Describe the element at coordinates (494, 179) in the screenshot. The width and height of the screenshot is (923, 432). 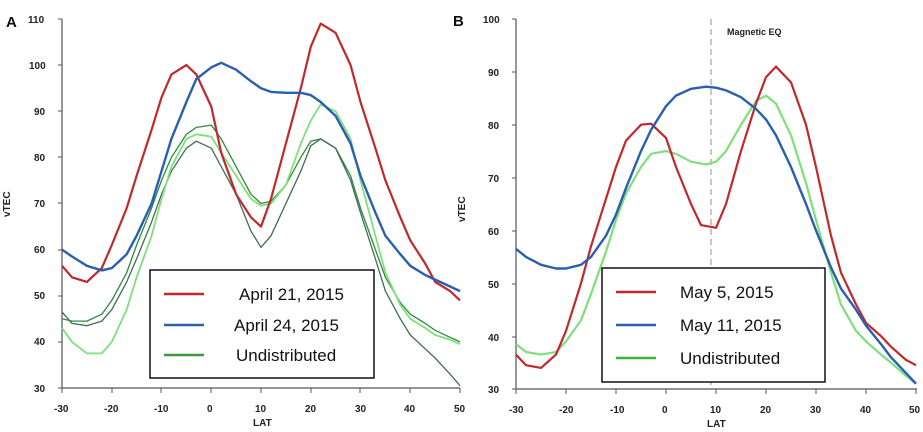
I see `panel-b-ytick-label: 70` at that location.